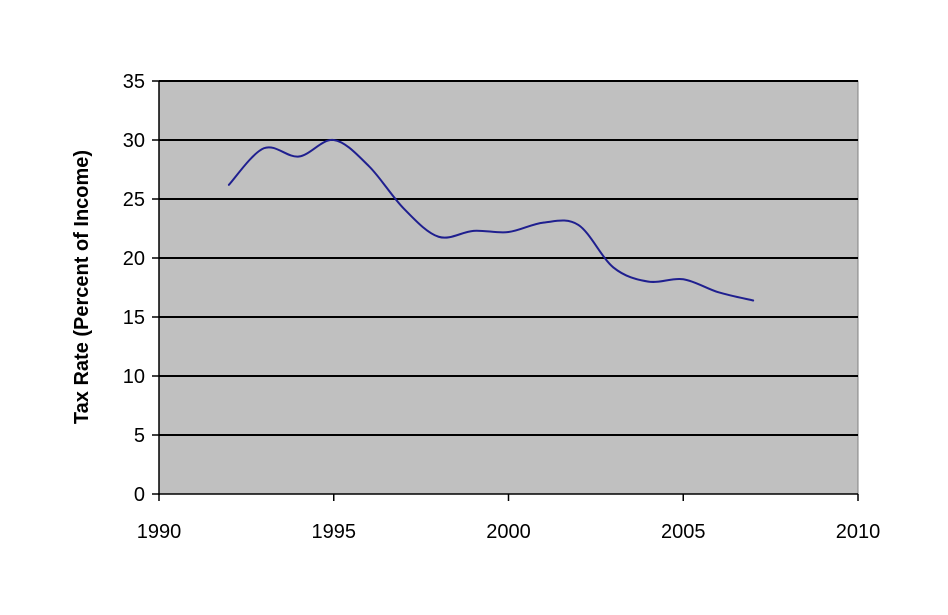  What do you see at coordinates (134, 82) in the screenshot?
I see `y-tick-label: 35` at bounding box center [134, 82].